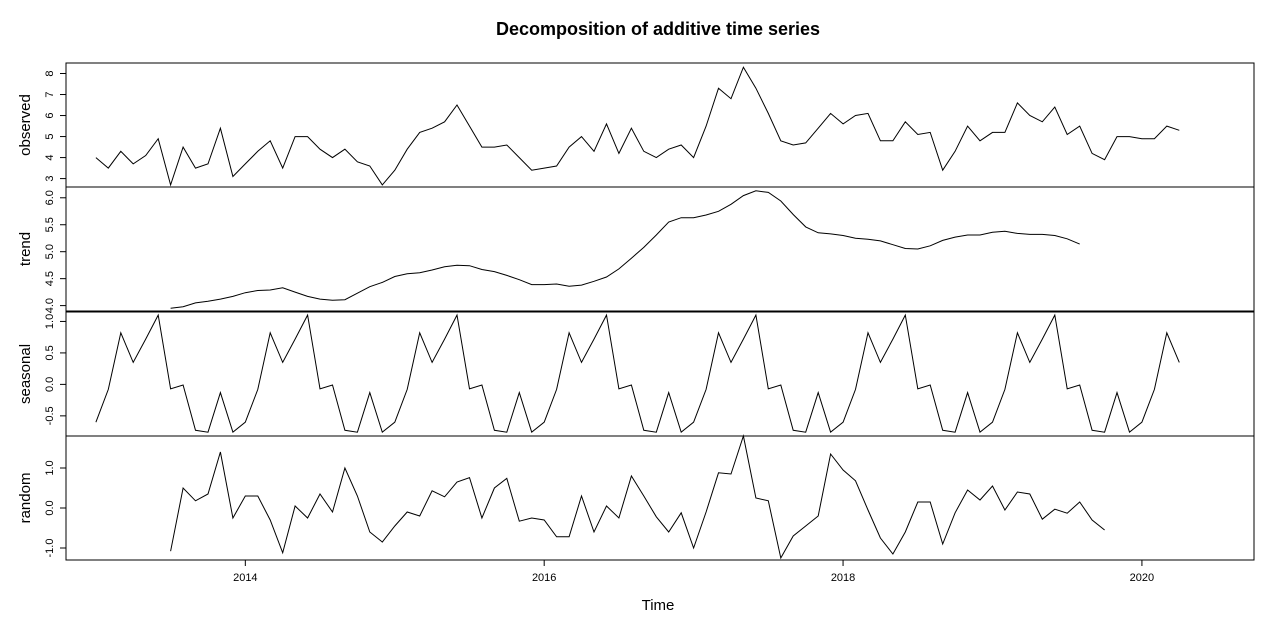  Describe the element at coordinates (658, 605) in the screenshot. I see `x-axis-label: Time` at that location.